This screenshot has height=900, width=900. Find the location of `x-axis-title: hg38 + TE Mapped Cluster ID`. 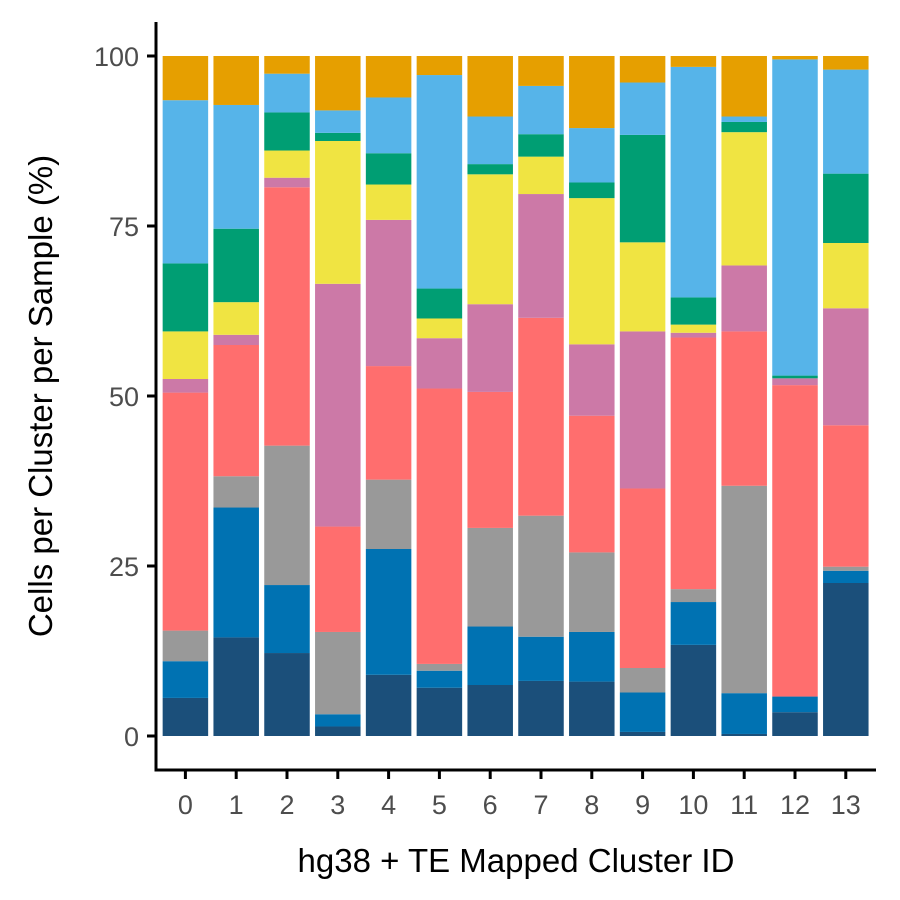

x-axis-title: hg38 + TE Mapped Cluster ID is located at coordinates (516, 860).